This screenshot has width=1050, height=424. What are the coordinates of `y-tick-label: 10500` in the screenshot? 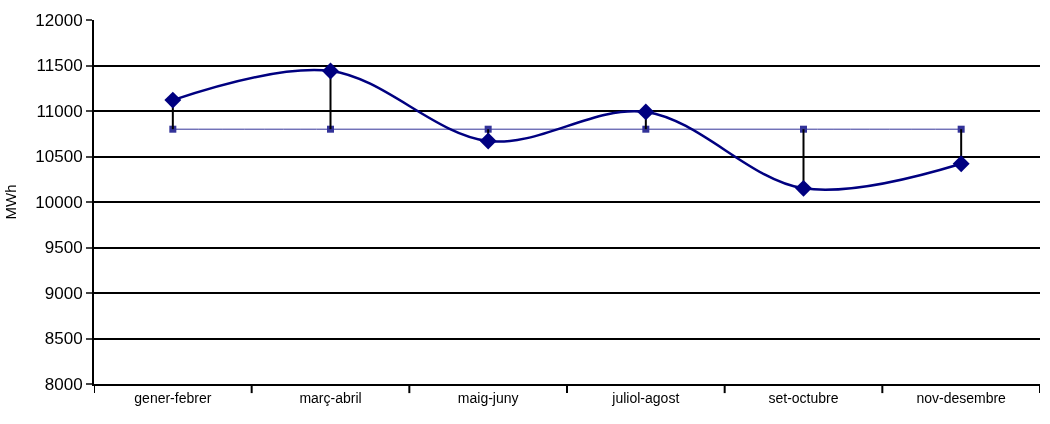 It's located at (59, 157).